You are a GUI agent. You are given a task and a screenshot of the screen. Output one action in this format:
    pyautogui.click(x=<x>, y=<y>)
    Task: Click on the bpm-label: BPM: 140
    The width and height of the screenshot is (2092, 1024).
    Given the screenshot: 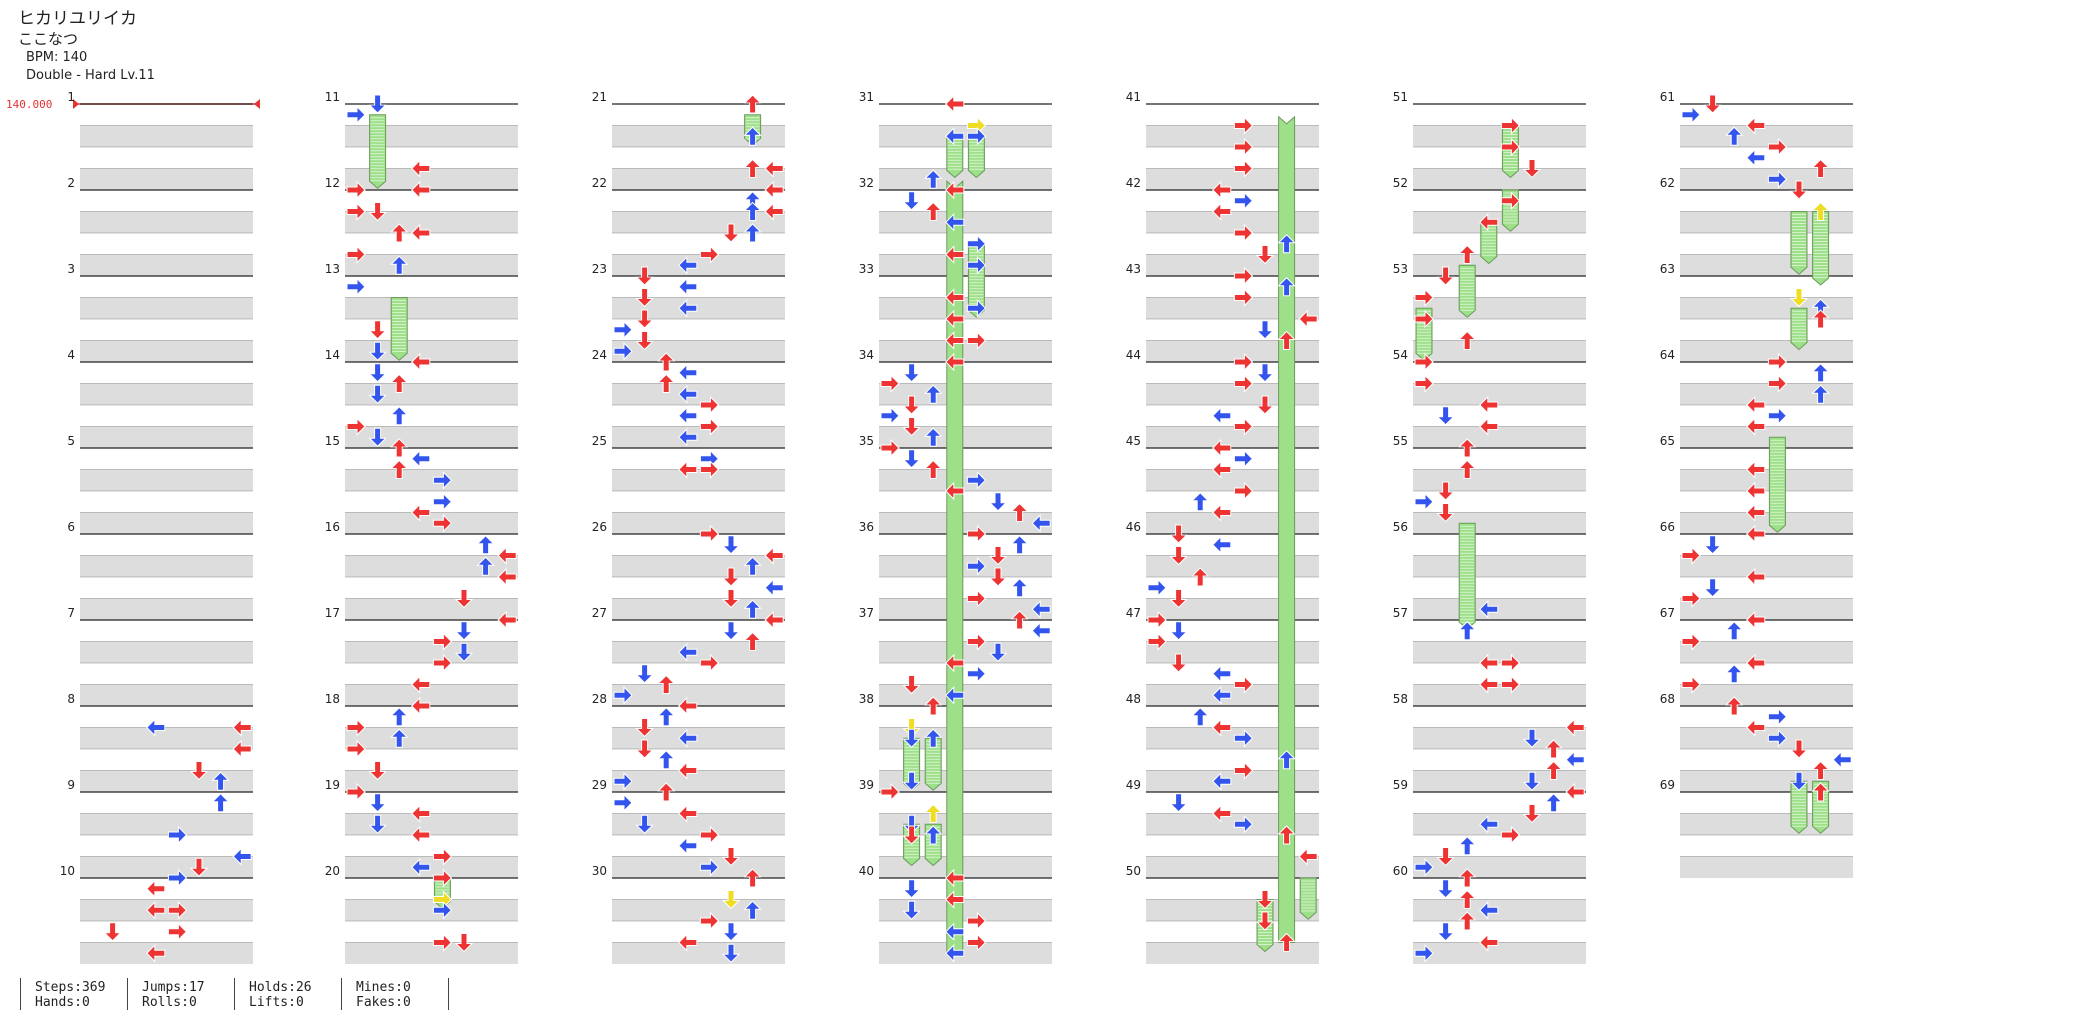 What is the action you would take?
    pyautogui.click(x=57, y=57)
    